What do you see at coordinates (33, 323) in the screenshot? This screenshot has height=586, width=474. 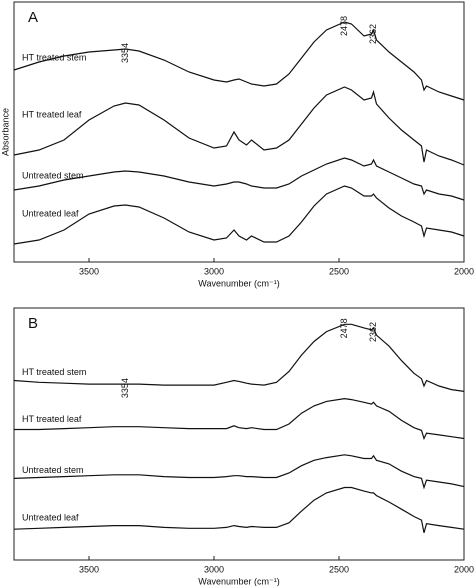 I see `panel-label: B` at bounding box center [33, 323].